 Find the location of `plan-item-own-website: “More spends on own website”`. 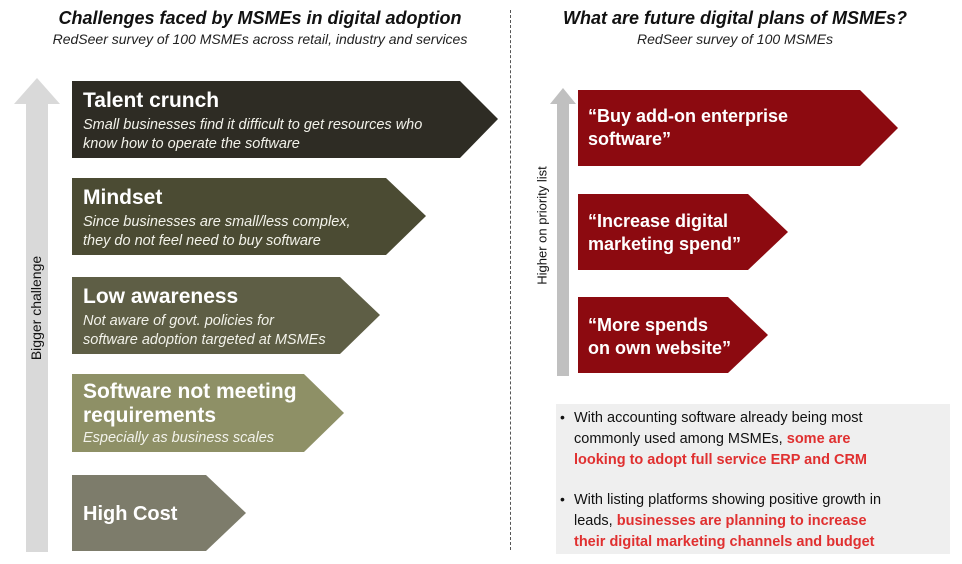

plan-item-own-website: “More spends on own website” is located at coordinates (680, 337).